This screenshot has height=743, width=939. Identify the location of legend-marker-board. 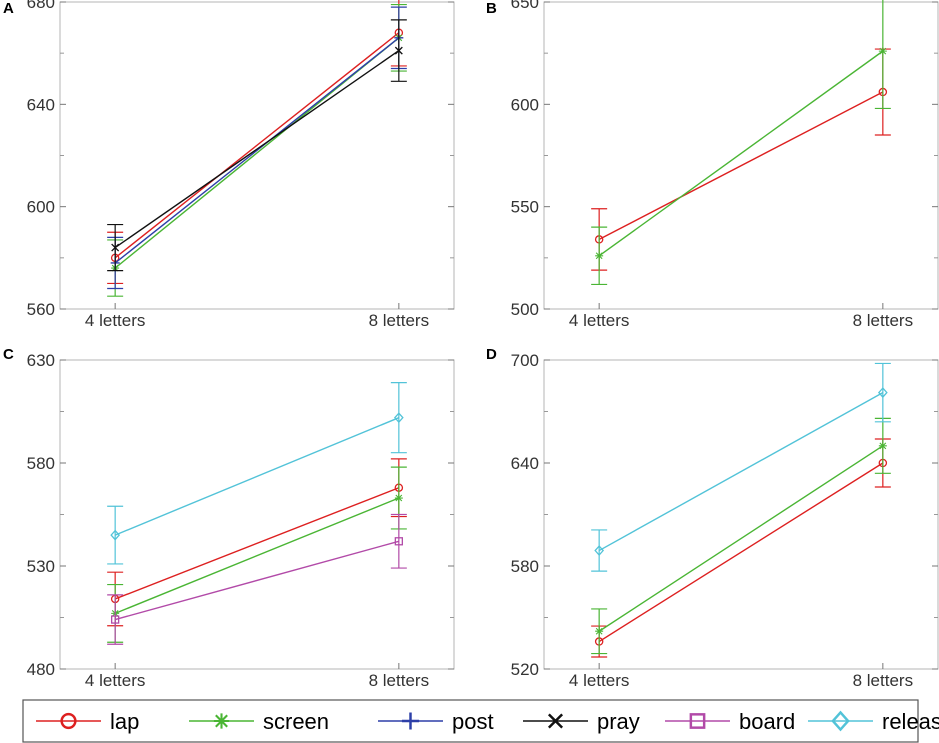
(697, 721).